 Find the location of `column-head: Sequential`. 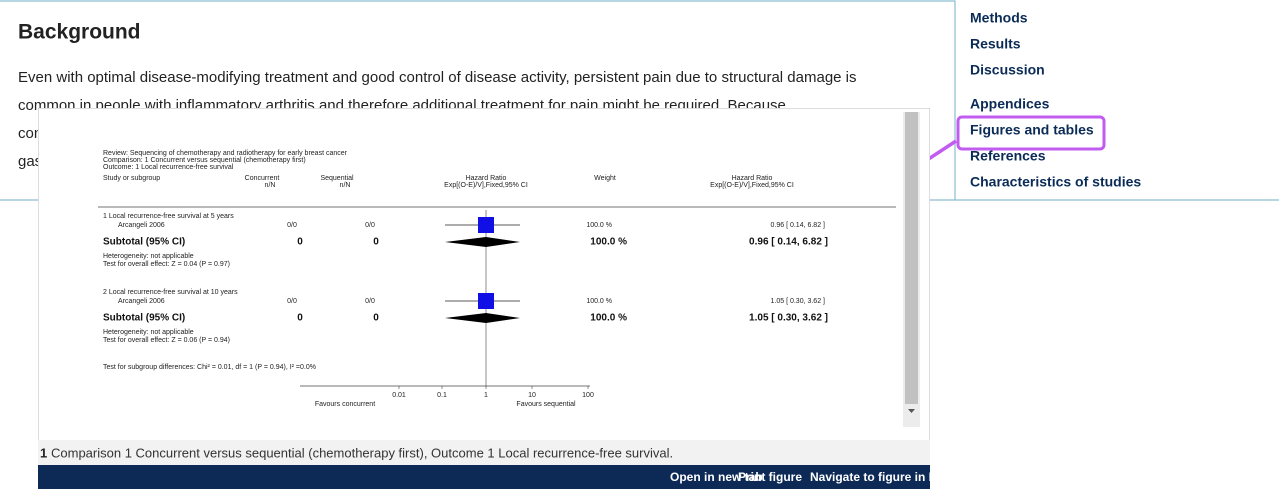

column-head: Sequential is located at coordinates (337, 178).